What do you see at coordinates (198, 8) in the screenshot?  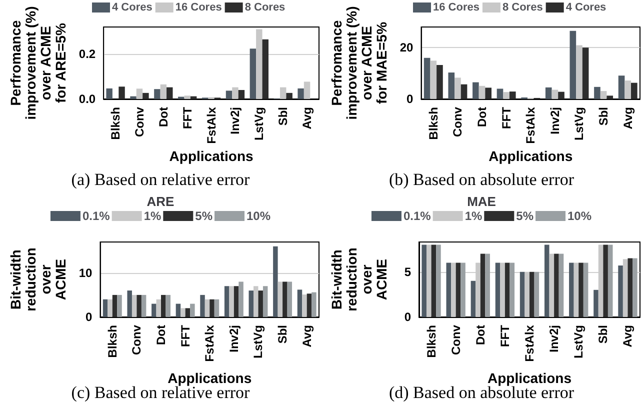 I see `legend-label: 16 Cores` at bounding box center [198, 8].